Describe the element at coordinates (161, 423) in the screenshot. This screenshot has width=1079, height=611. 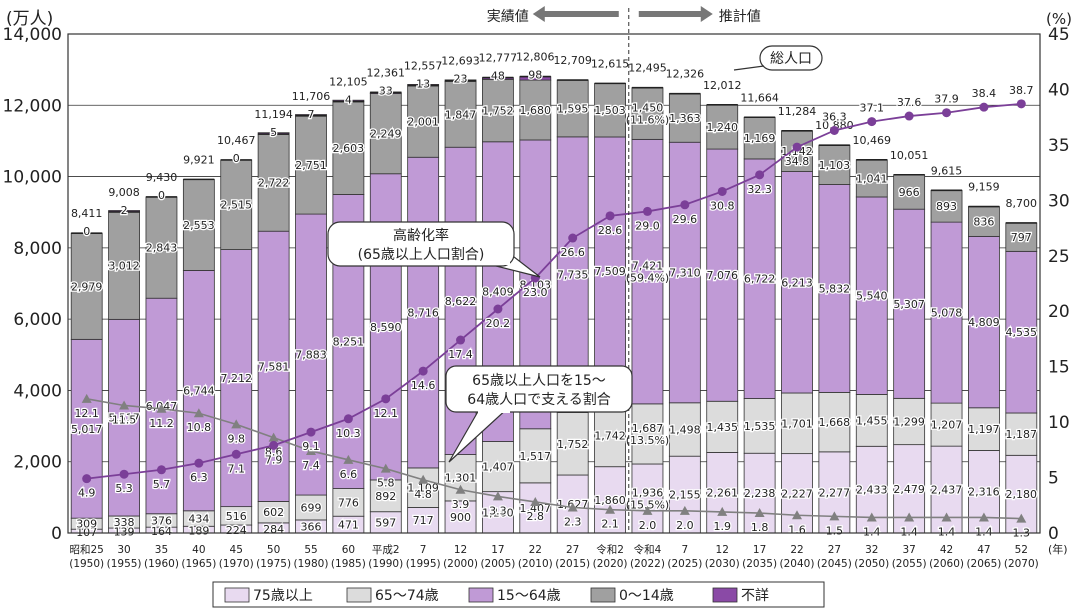
I see `support-ratio-label: 11.2` at that location.